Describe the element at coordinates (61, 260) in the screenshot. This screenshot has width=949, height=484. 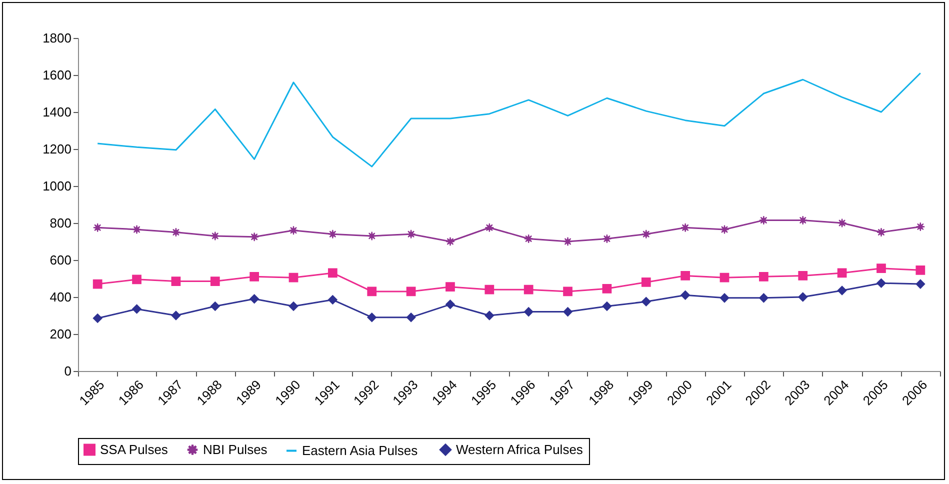
I see `y-tick-label: 600` at that location.